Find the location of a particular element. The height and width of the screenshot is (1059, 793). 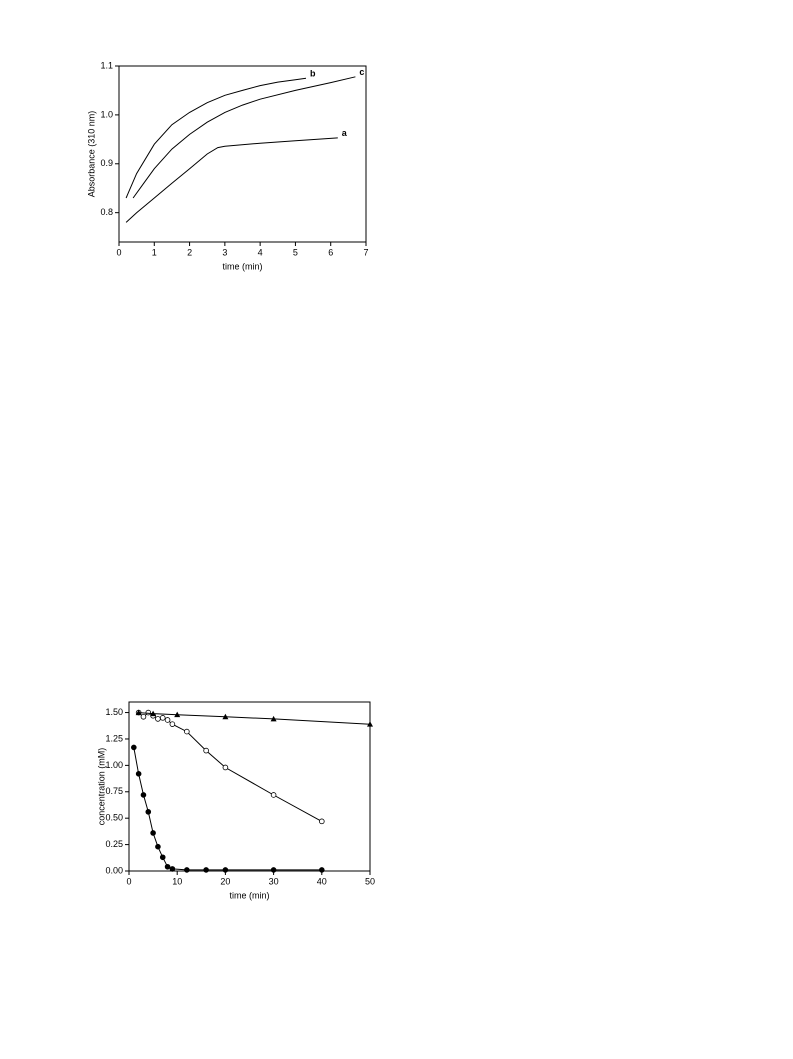

y-tick-label: 0.50 is located at coordinates (114, 818).